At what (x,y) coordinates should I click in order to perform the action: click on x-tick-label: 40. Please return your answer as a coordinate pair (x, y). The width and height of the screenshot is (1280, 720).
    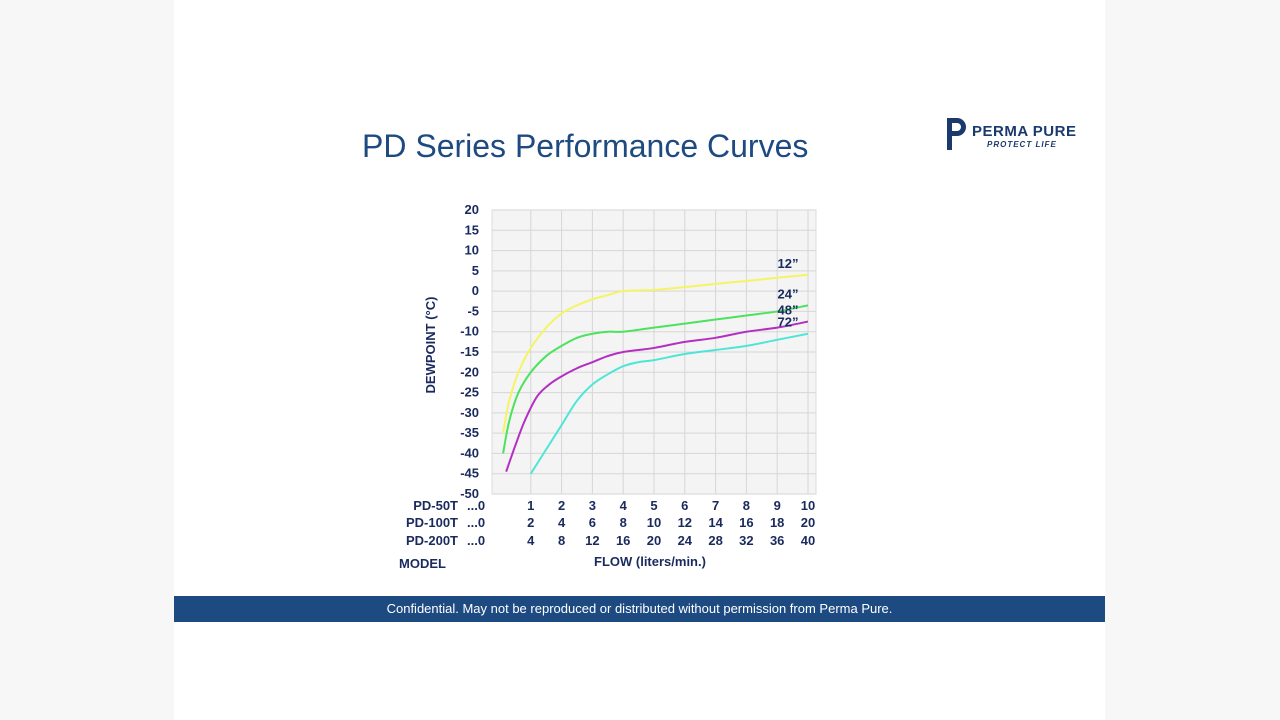
    Looking at the image, I should click on (808, 540).